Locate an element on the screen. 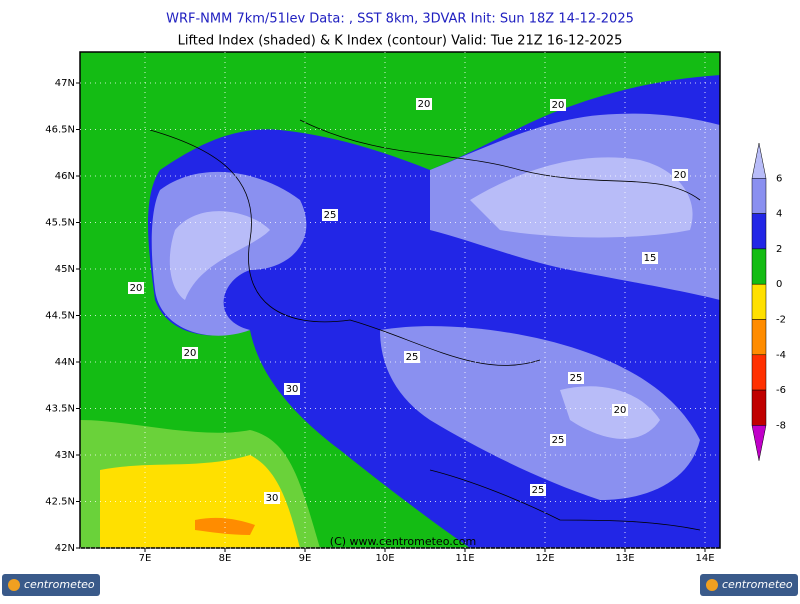 The height and width of the screenshot is (604, 800). colorbar: 6 4 2 0 -2 -4 -6 -8 is located at coordinates (768, 301).